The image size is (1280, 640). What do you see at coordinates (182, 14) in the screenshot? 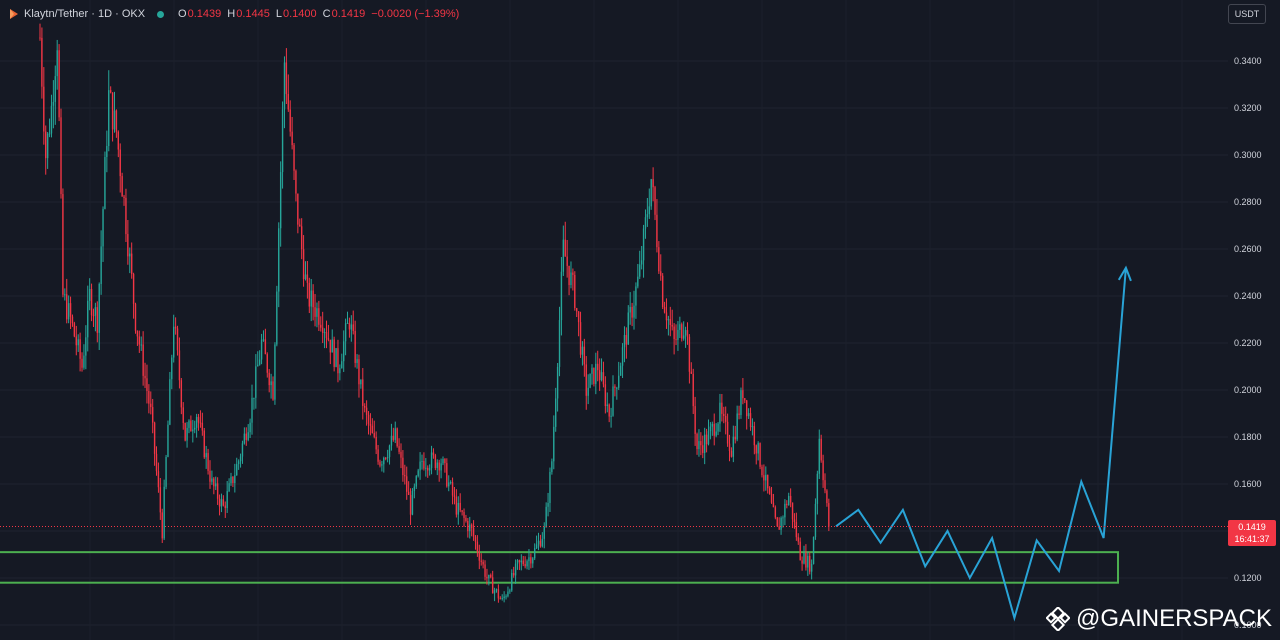
I see `ohlc-open-key: O` at bounding box center [182, 14].